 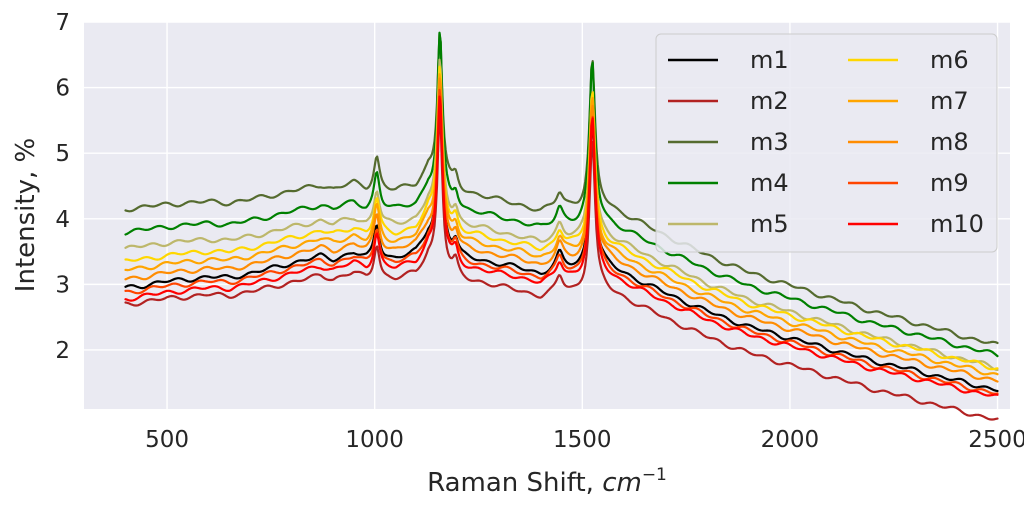 What do you see at coordinates (769, 183) in the screenshot?
I see `legend-label-m4: m4` at bounding box center [769, 183].